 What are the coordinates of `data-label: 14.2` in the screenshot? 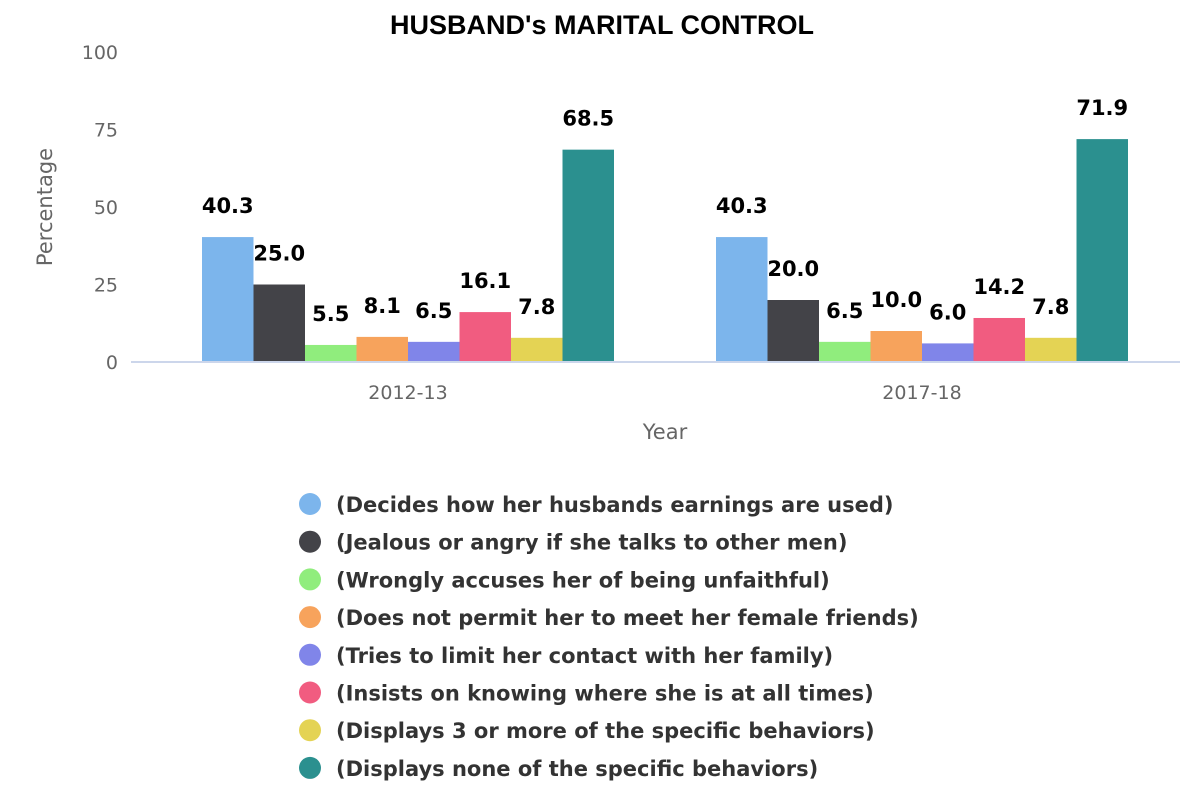 It's located at (999, 287).